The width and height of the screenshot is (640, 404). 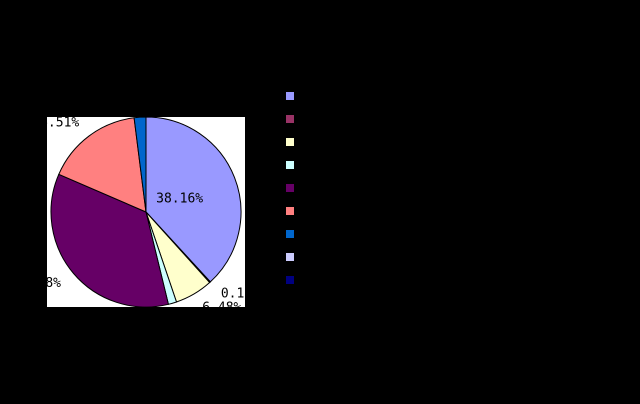 What do you see at coordinates (37, 283) in the screenshot?
I see `data-label: 35.28%` at bounding box center [37, 283].